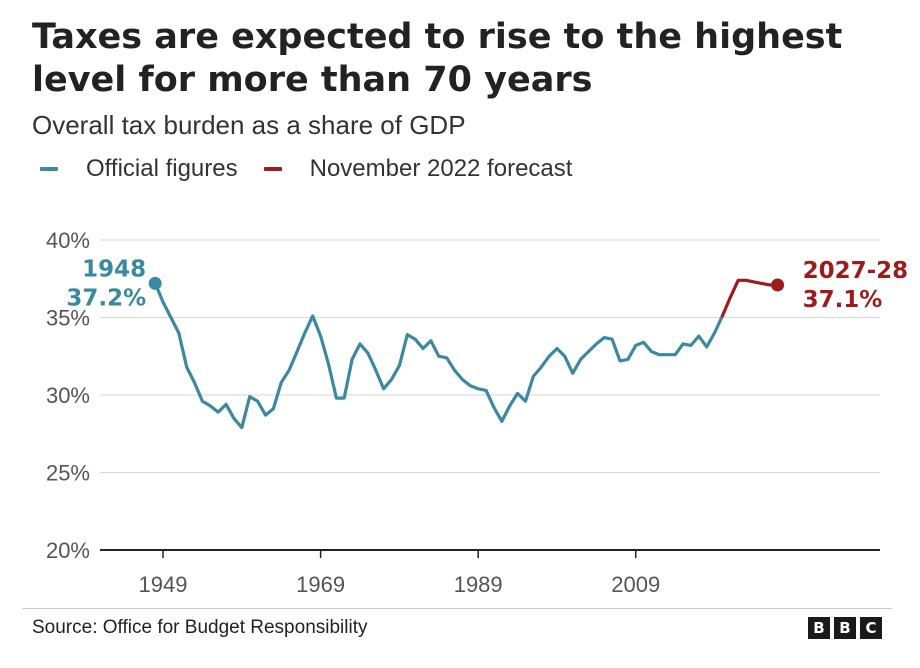 The width and height of the screenshot is (920, 668). I want to click on y-tick-label: 25%, so click(68, 473).